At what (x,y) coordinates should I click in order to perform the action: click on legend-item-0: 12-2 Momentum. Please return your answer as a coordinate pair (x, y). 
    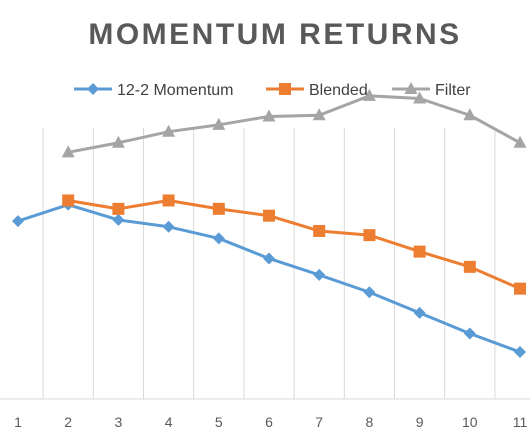
    Looking at the image, I should click on (154, 90).